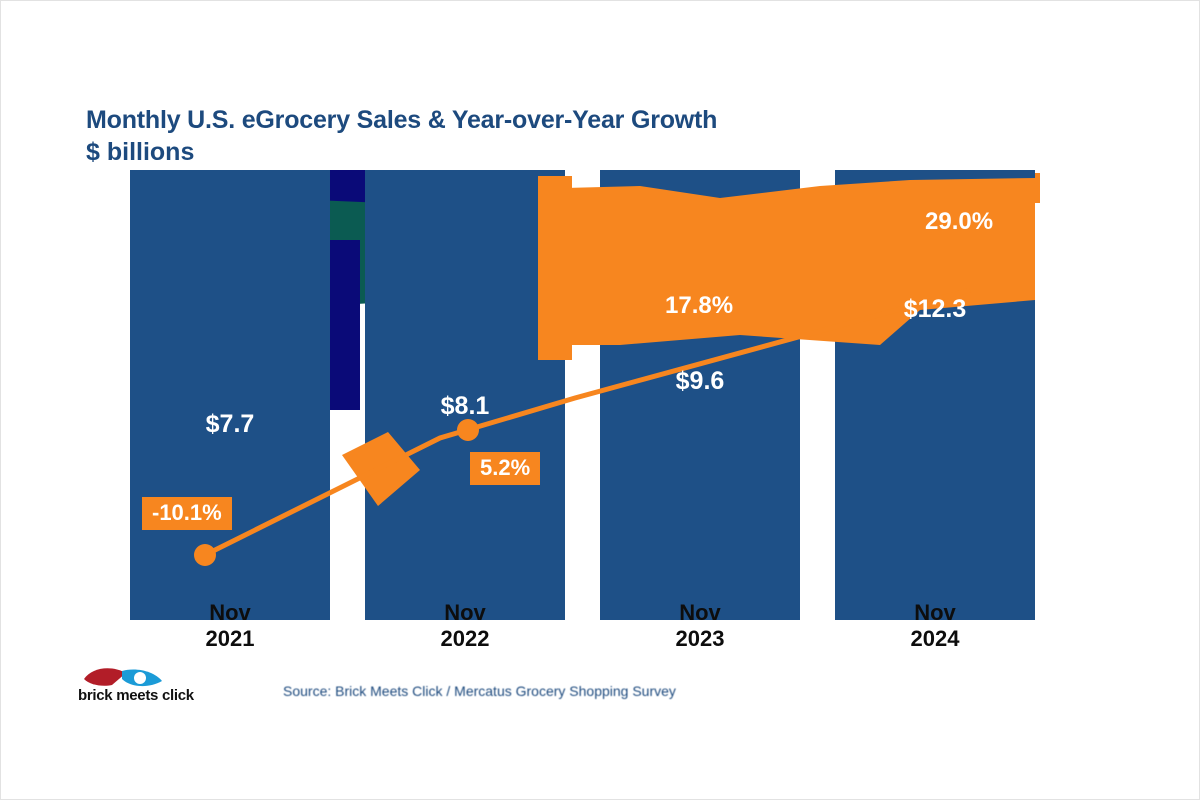 The image size is (1200, 800). Describe the element at coordinates (605, 640) in the screenshot. I see `x-axis: Nov 2021 Nov 2022 Nov 2023 Nov 2024` at that location.